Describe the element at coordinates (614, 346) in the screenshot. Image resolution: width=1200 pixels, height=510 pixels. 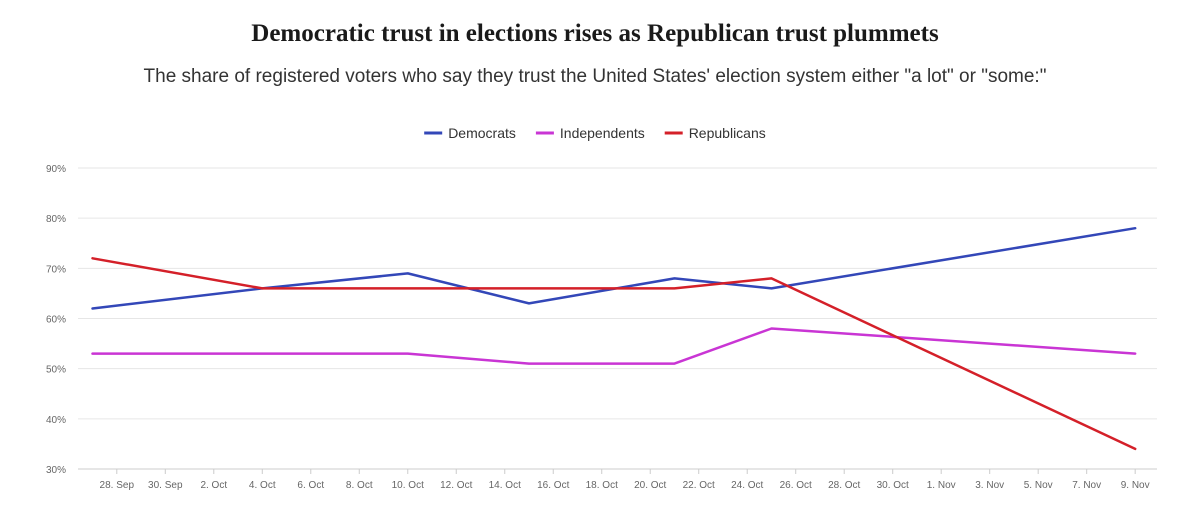
I see `series-line-independents` at that location.